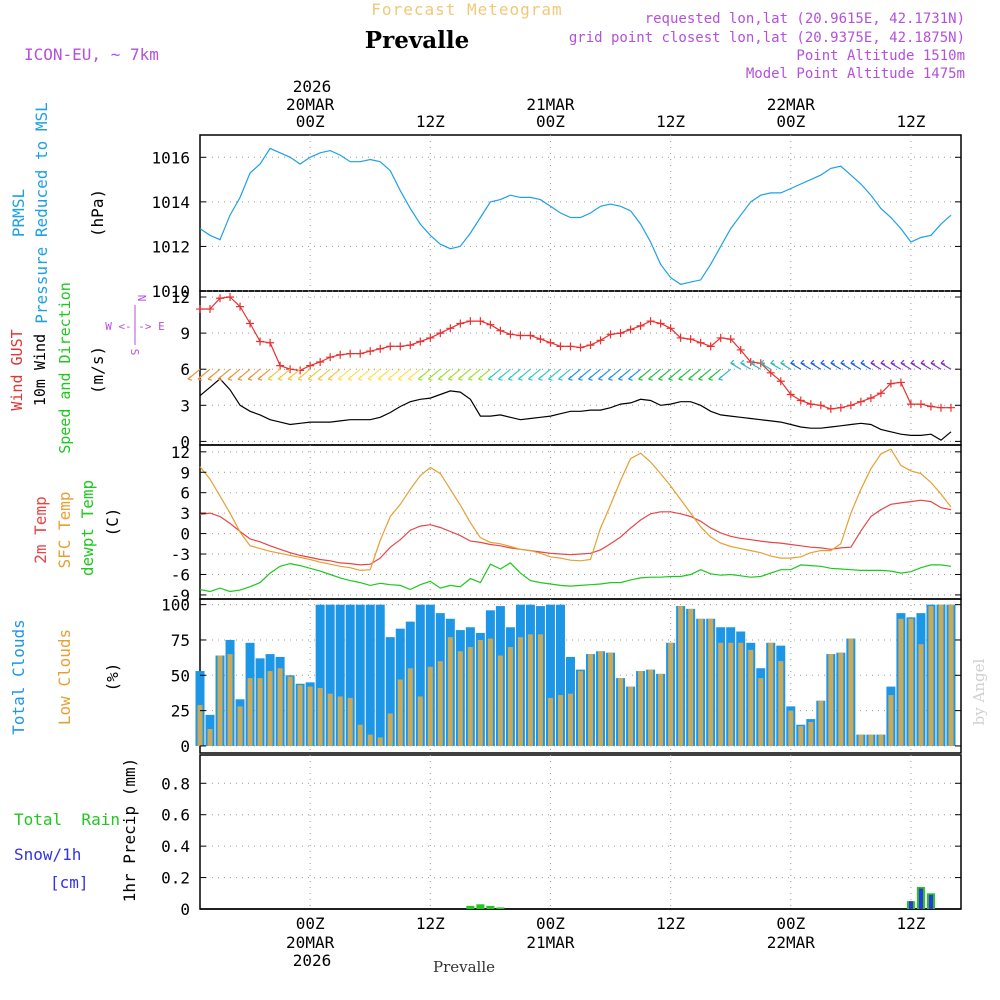 The image size is (1000, 1000). Describe the element at coordinates (112, 522) in the screenshot. I see `temp-unit-label: (C)` at that location.